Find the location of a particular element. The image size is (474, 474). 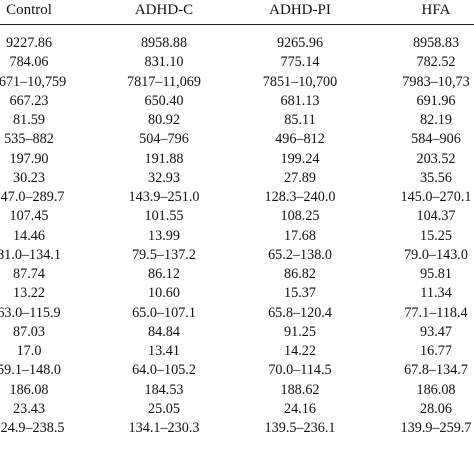

table-cell: 199.24 is located at coordinates (300, 158).